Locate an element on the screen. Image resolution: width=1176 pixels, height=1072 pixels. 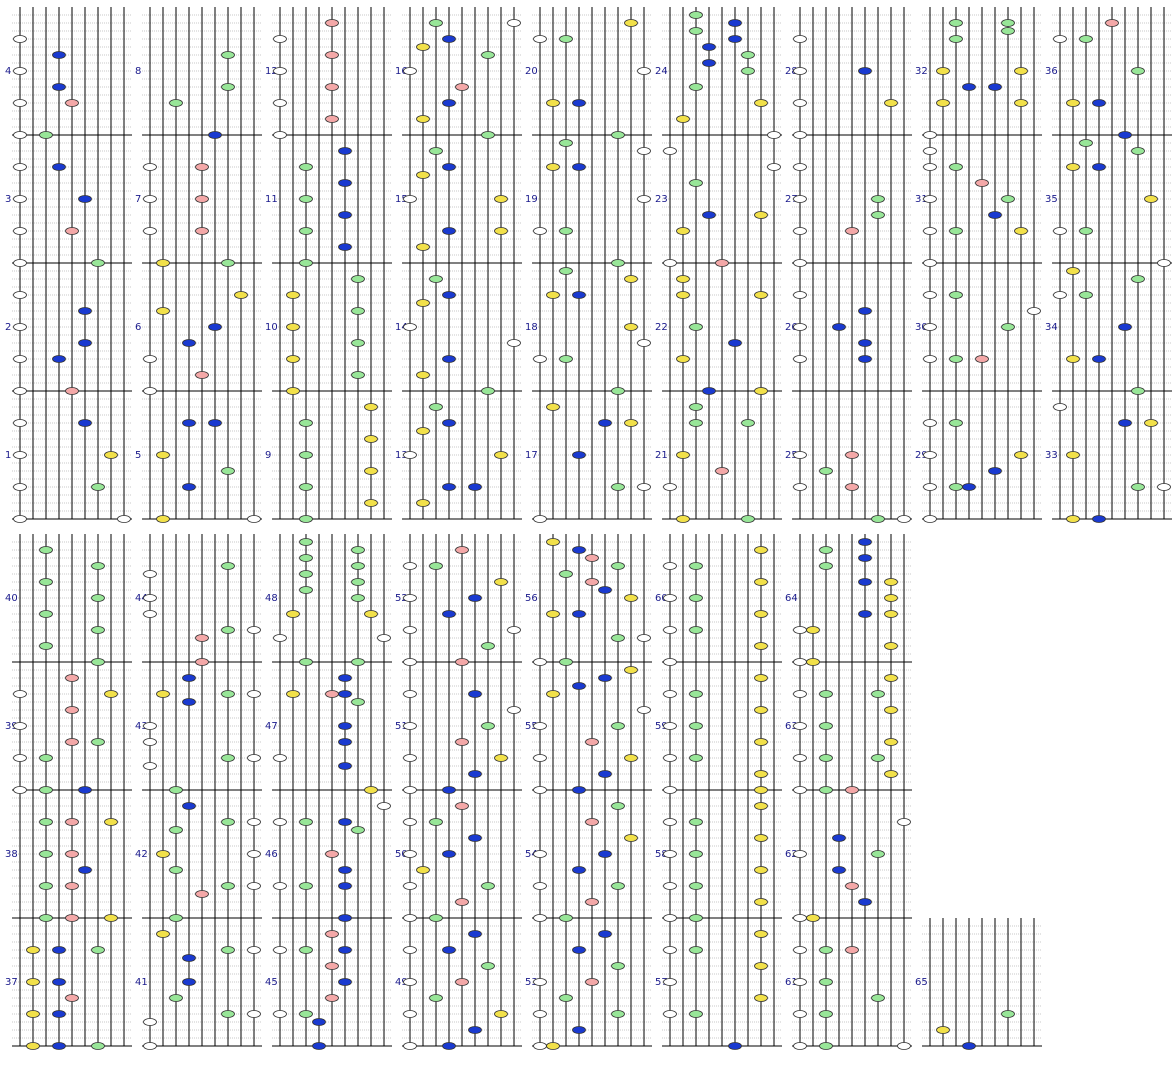
measure-number: 63 is located at coordinates (791, 726).